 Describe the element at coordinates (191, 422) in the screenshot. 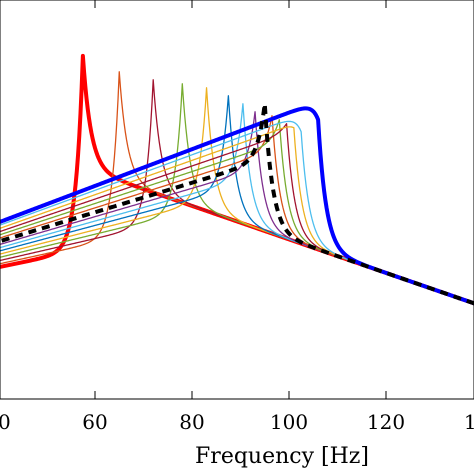

I see `x-tick-label: 80` at that location.